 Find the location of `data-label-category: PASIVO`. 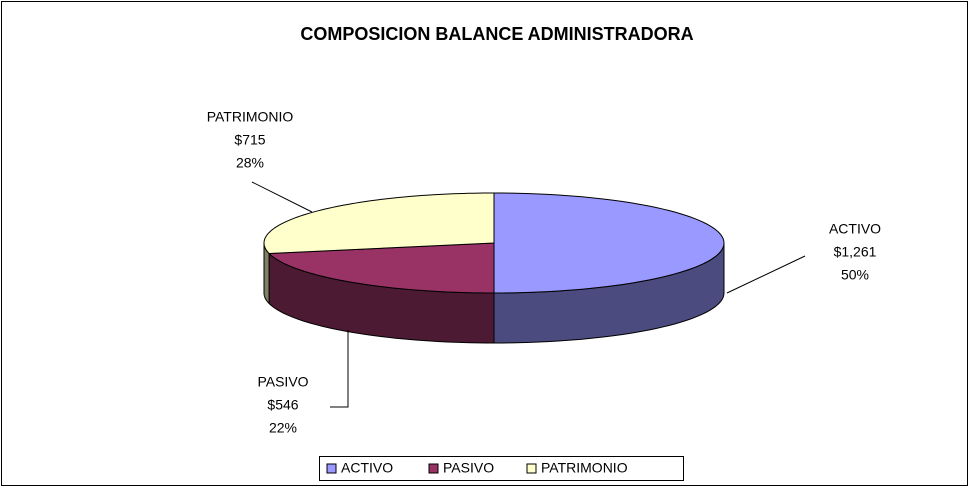

data-label-category: PASIVO is located at coordinates (282, 382).